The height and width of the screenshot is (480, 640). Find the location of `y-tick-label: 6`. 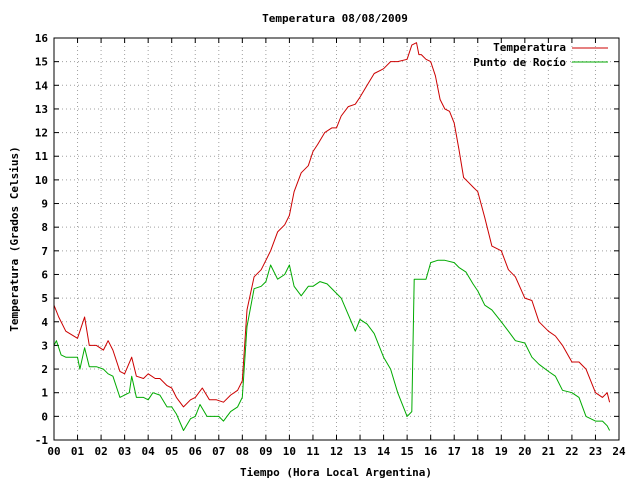

y-tick-label: 6 is located at coordinates (44, 274).